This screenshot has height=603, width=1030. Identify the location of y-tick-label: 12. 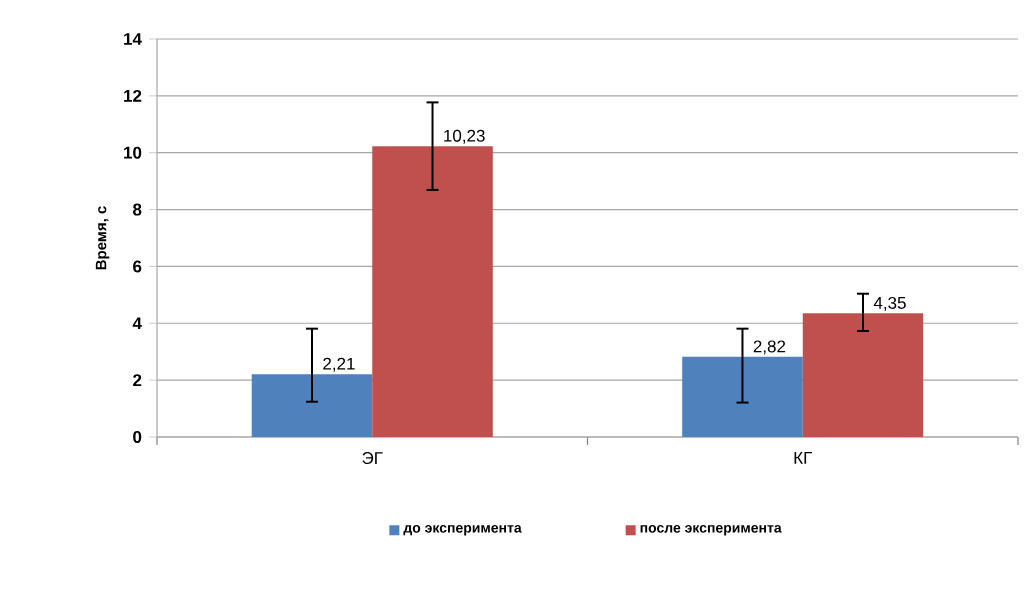
(133, 95).